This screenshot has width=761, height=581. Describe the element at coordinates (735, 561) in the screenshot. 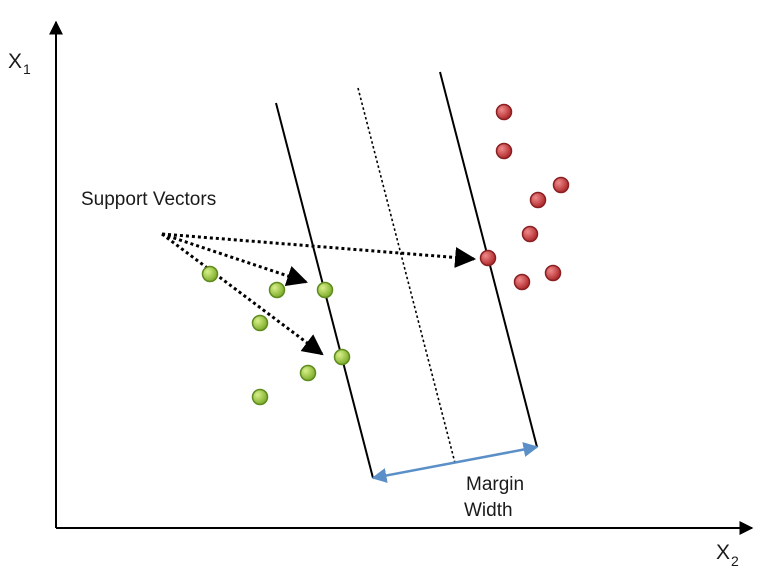

I see `x-axis-label-sub: 2` at that location.